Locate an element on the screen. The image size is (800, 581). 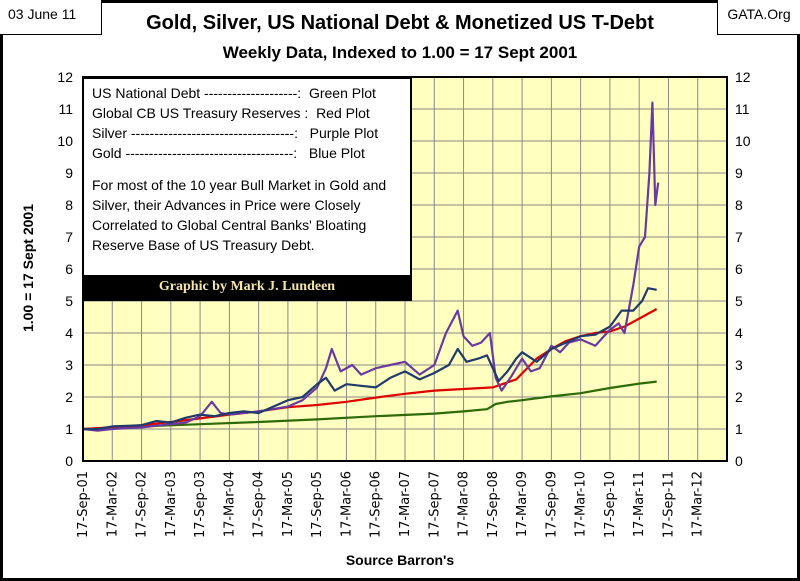
x-tick-label: 17-Mar-02 is located at coordinates (112, 504).